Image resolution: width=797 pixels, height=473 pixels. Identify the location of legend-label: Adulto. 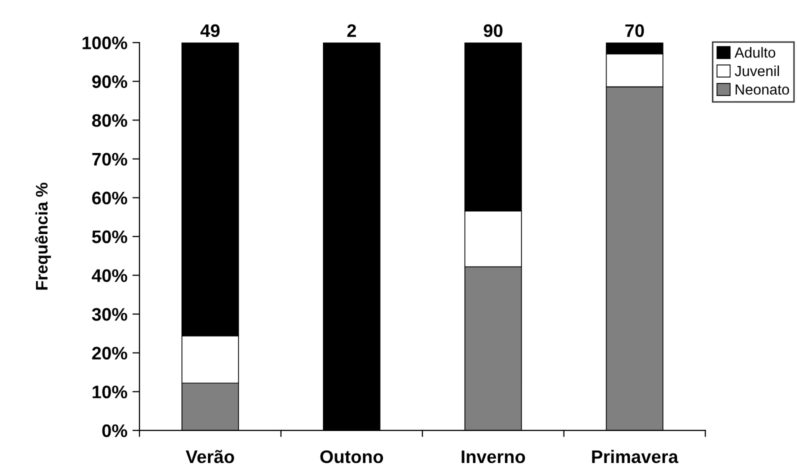
(755, 52).